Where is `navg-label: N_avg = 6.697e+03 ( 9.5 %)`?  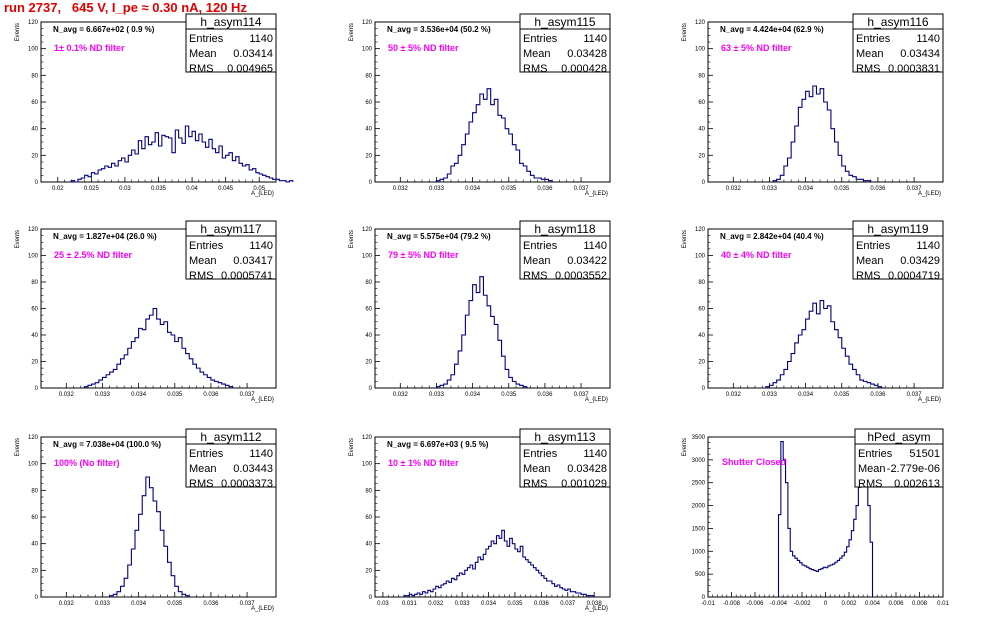 navg-label: N_avg = 6.697e+03 ( 9.5 %) is located at coordinates (438, 444).